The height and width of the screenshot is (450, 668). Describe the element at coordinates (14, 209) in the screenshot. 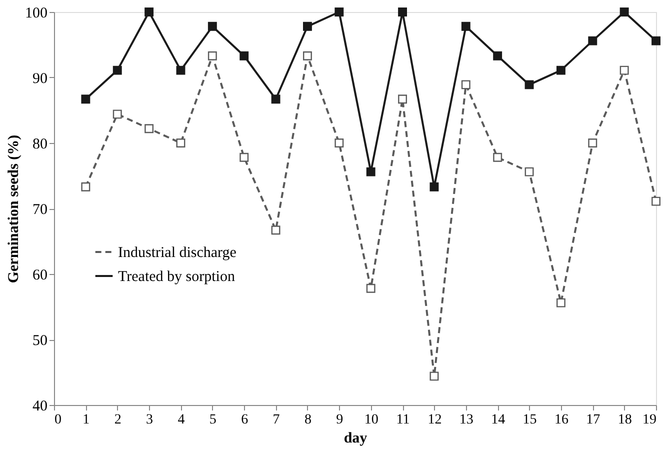

I see `y-axis-title: Germination seeds (%)` at that location.